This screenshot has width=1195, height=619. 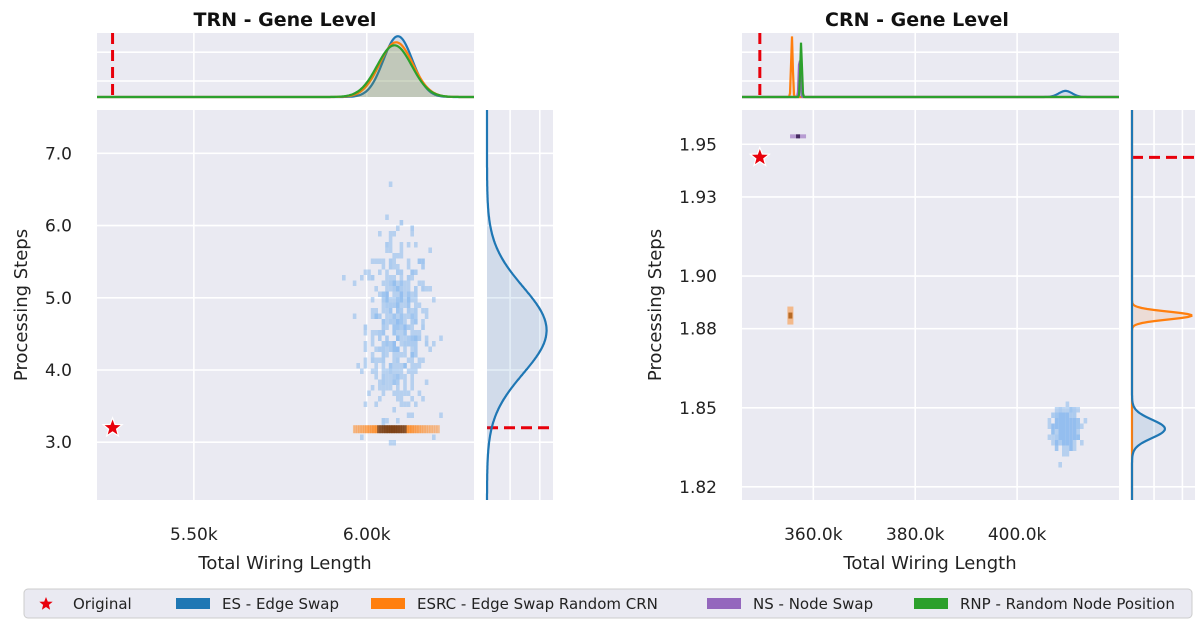 I want to click on y-tick-label: 5.0, so click(x=58, y=299).